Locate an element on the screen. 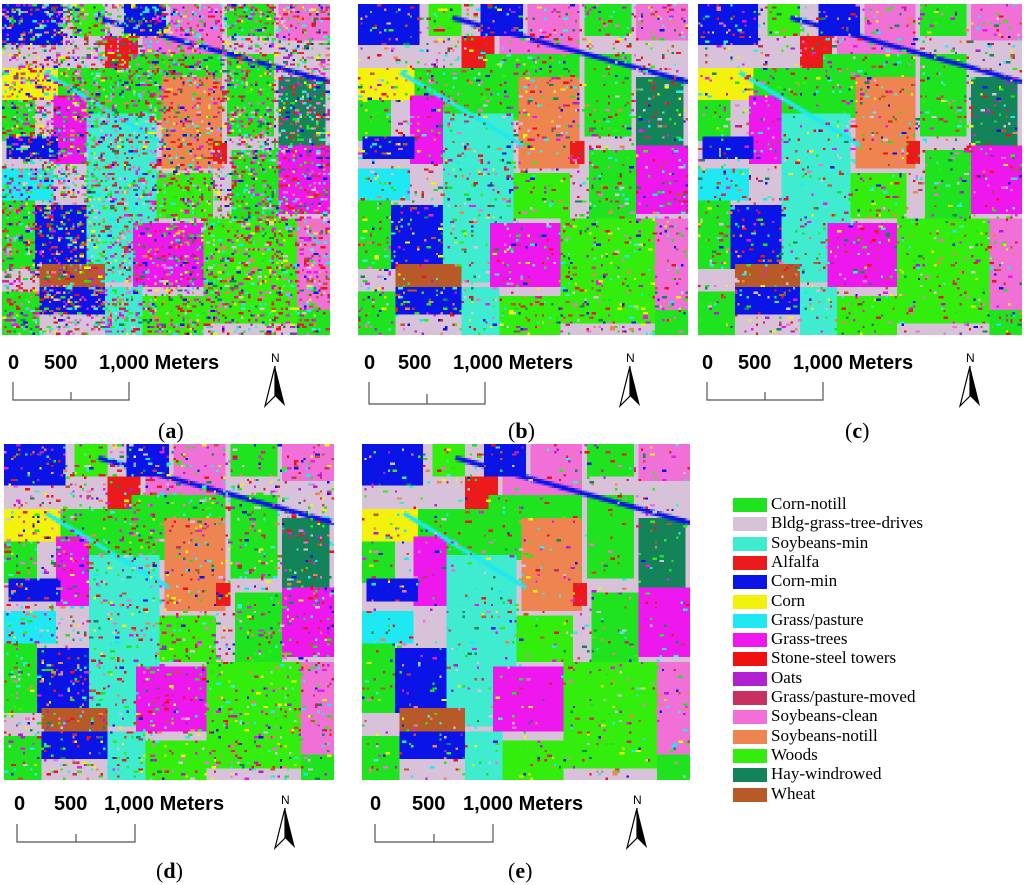 The width and height of the screenshot is (1024, 885). caption-e: (e) is located at coordinates (520, 870).